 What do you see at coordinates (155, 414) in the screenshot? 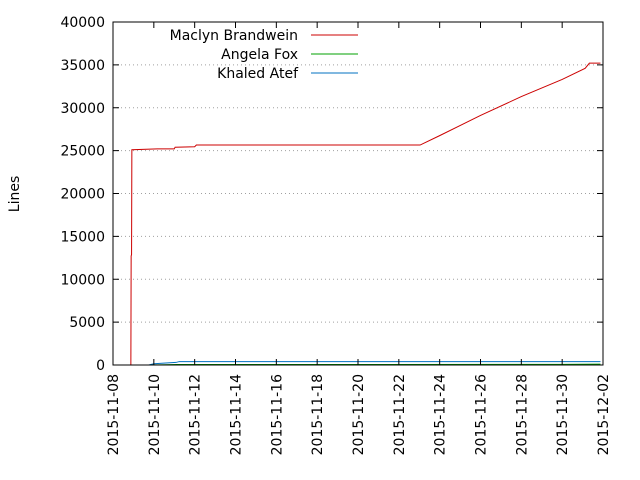
I see `x-tick-label: 2015-11-10` at bounding box center [155, 414].